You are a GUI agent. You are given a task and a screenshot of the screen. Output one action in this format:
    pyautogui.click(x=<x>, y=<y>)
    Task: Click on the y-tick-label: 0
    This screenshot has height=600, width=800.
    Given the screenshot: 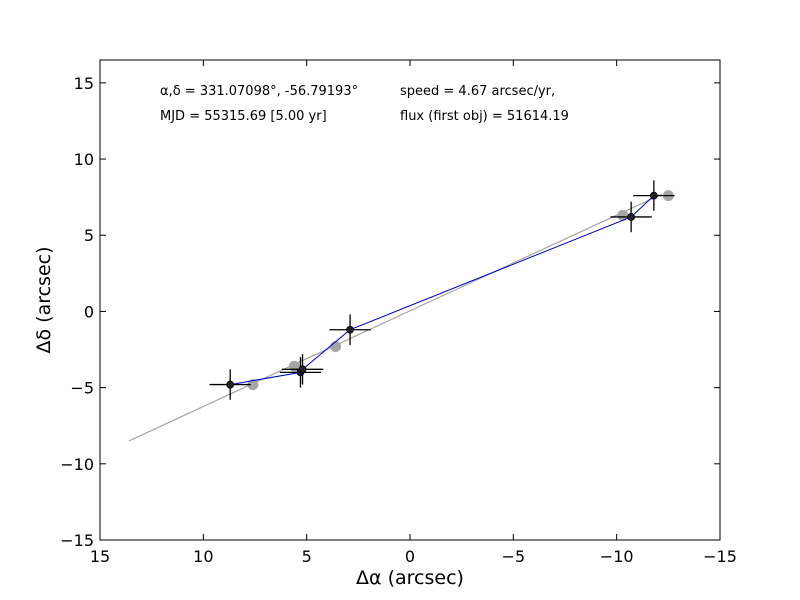 What is the action you would take?
    pyautogui.click(x=89, y=311)
    